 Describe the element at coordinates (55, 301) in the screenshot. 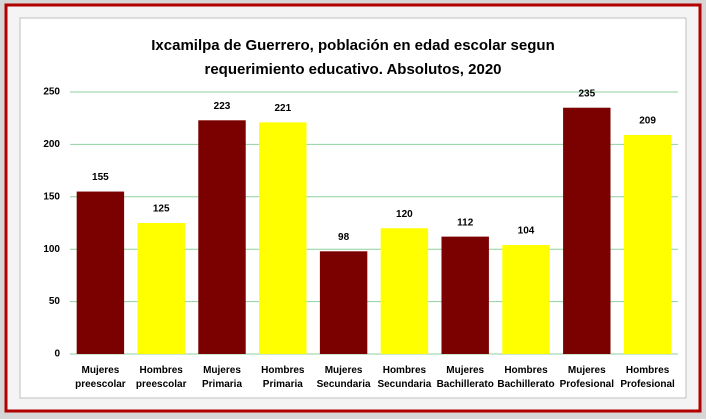

I see `y-tick-label: 50` at that location.